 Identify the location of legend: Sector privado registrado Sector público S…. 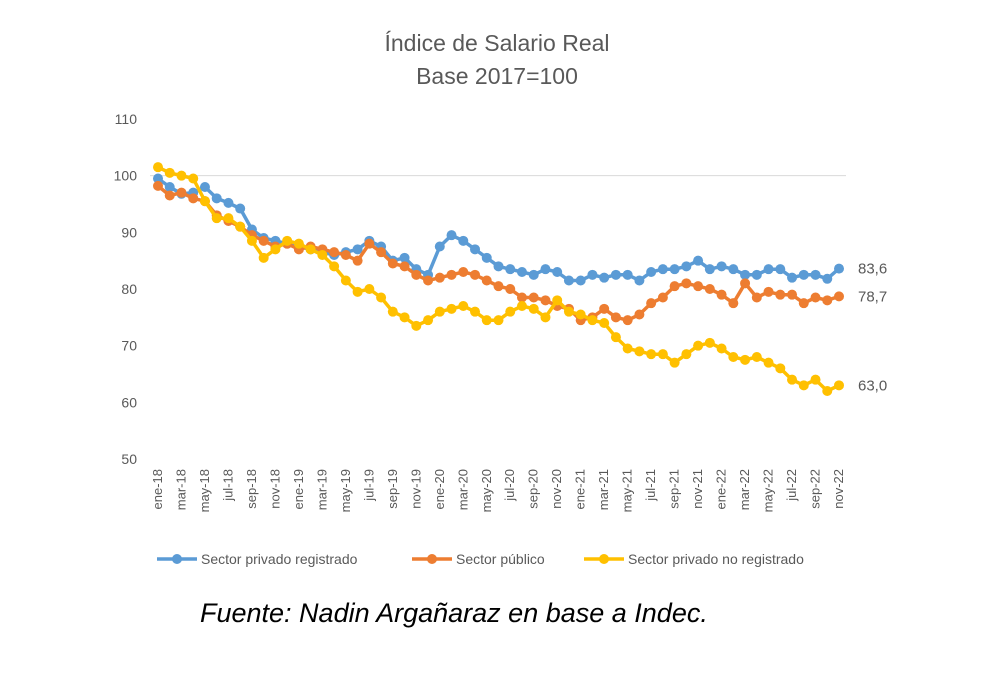
(480, 559).